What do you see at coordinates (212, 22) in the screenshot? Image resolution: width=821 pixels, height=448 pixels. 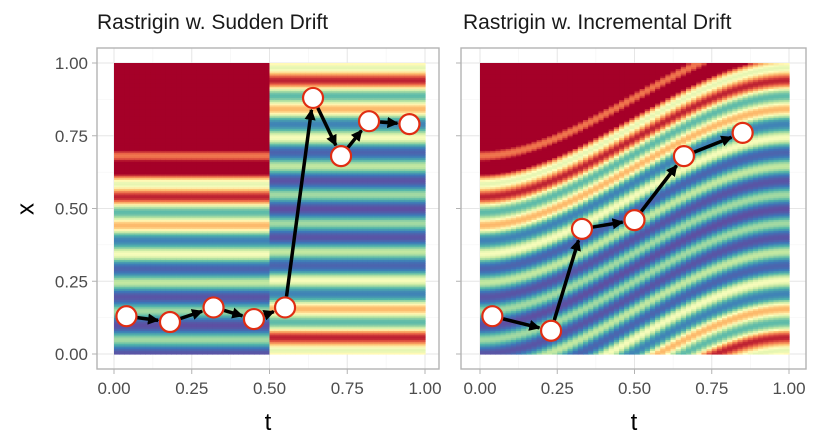 I see `facet-title-sudden: Rastrigin w. Sudden Drift` at bounding box center [212, 22].